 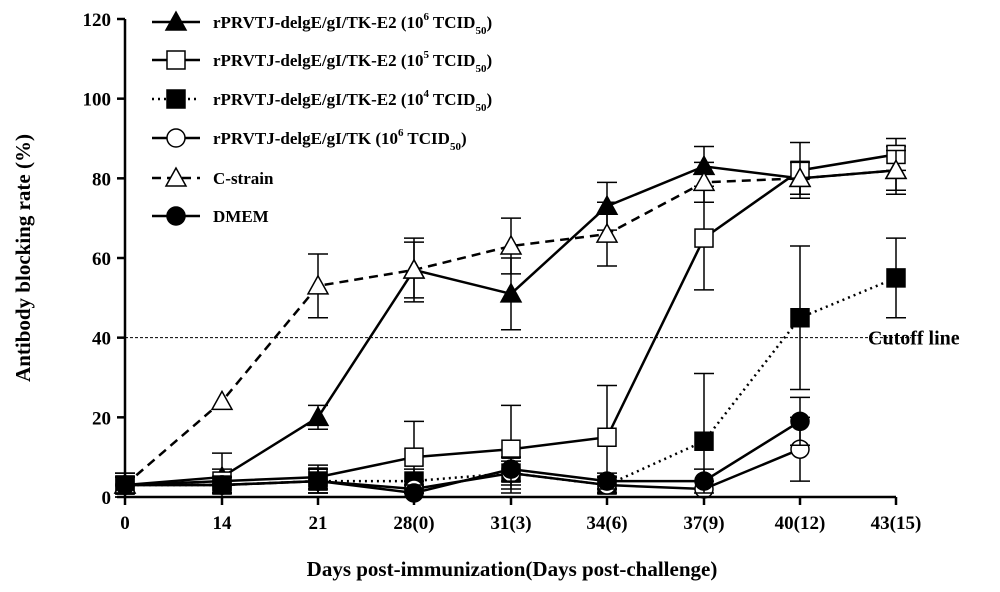 What do you see at coordinates (800, 523) in the screenshot?
I see `x-tick-label: 40(12)` at bounding box center [800, 523].